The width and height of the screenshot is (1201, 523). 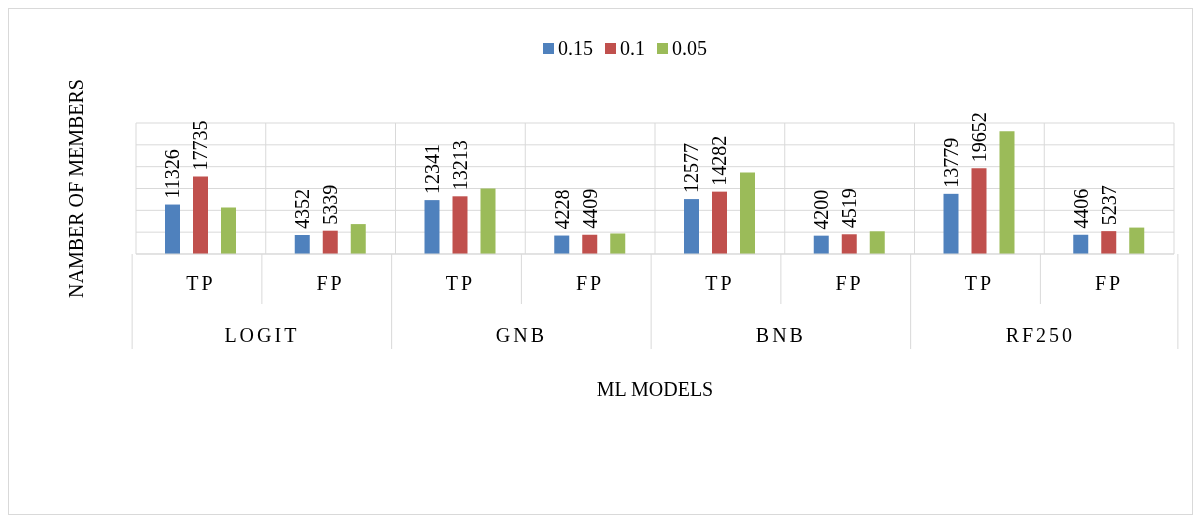 I want to click on data-label: 12577, so click(x=691, y=168).